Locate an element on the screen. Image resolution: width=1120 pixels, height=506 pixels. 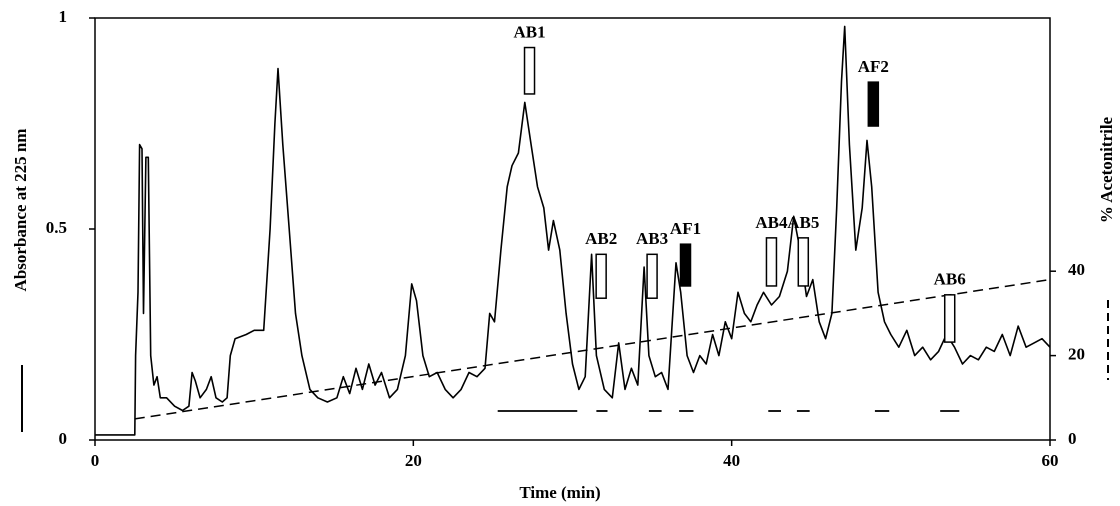
y2-tick-label: 40 is located at coordinates (1076, 269).